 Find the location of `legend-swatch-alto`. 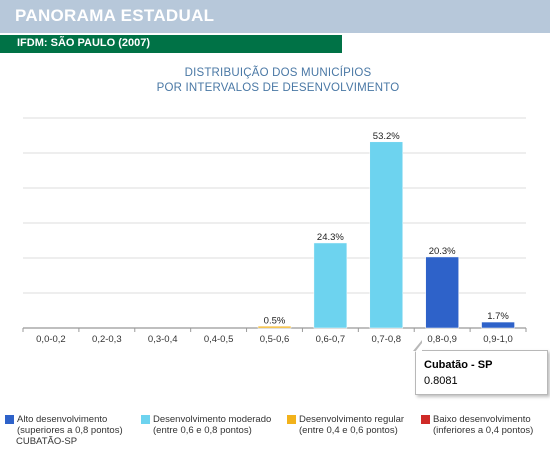

legend-swatch-alto is located at coordinates (9, 419).